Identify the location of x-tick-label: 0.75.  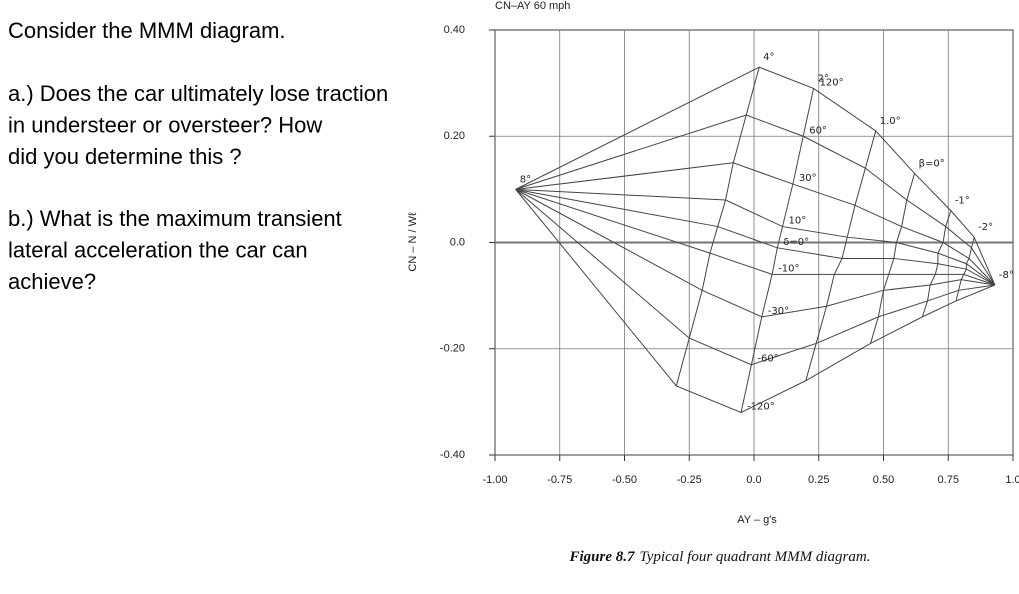
(948, 480).